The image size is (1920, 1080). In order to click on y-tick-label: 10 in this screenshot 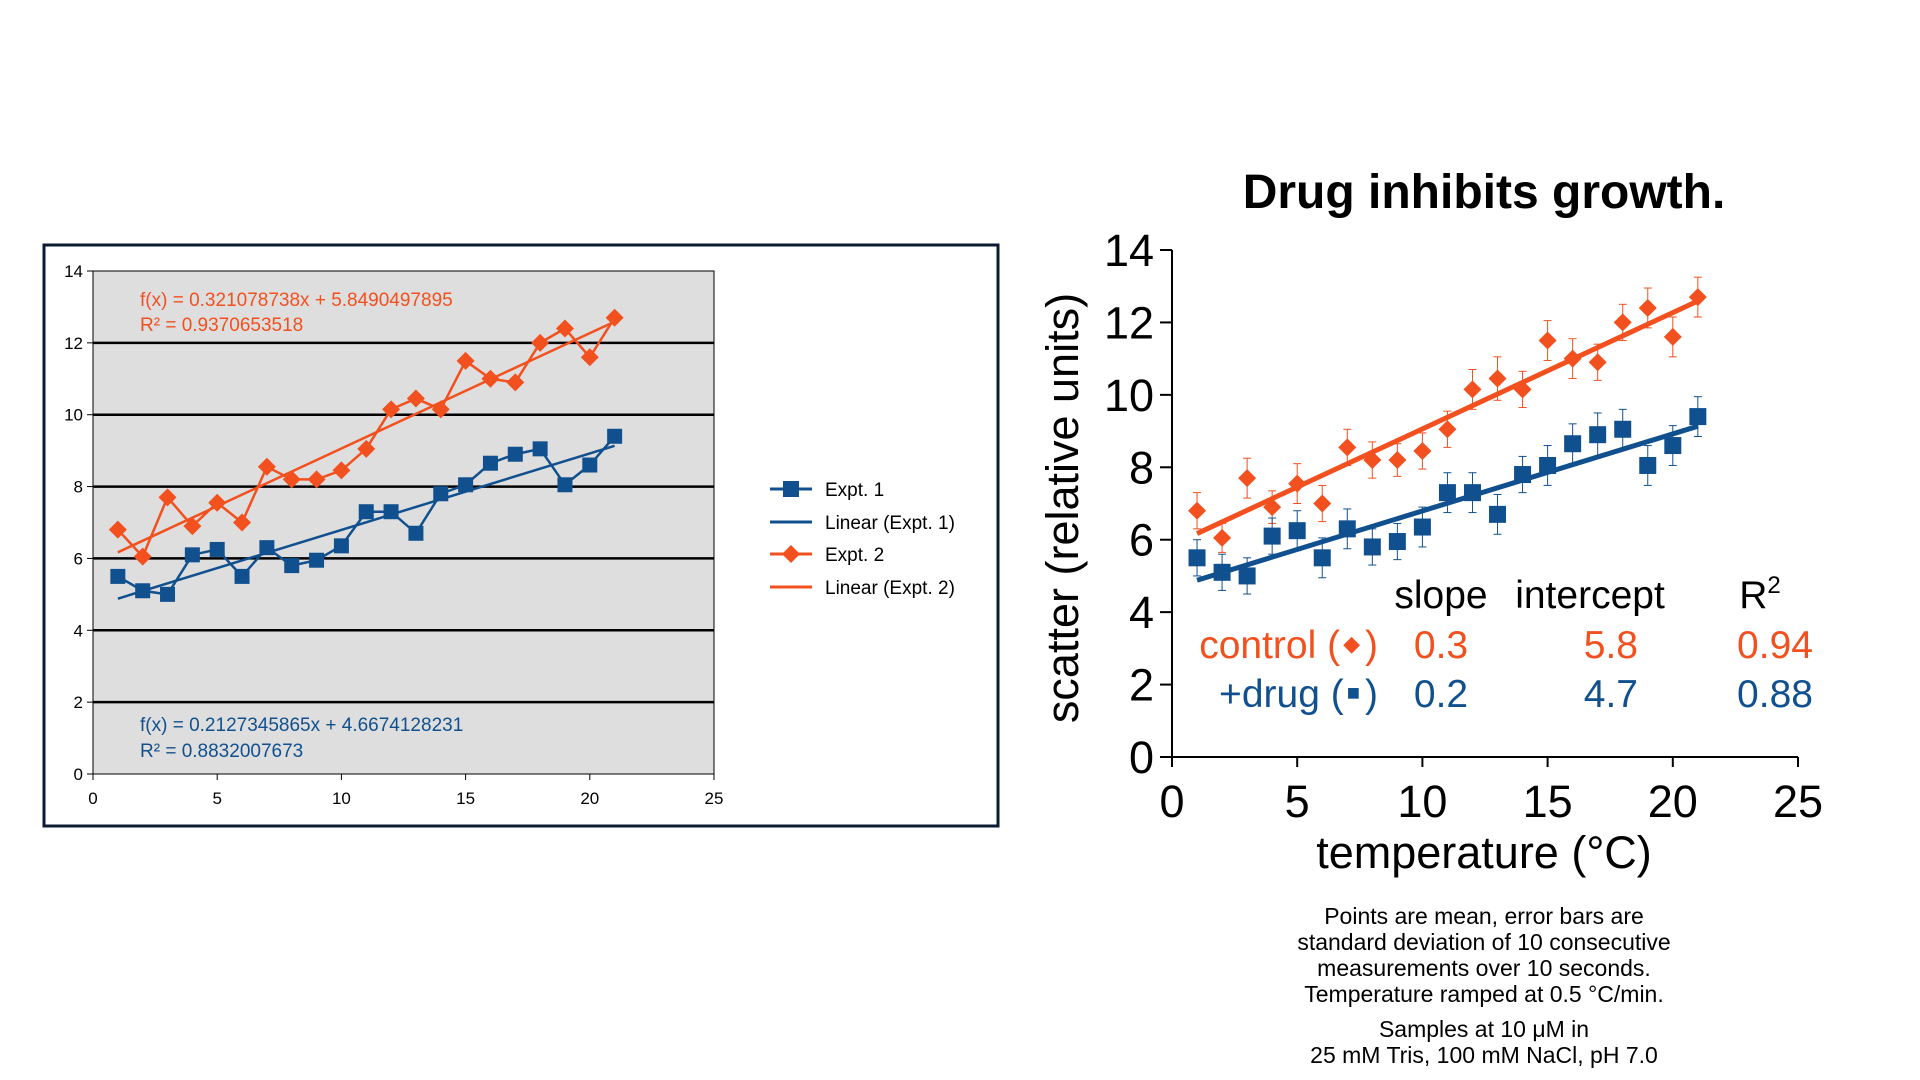, I will do `click(73, 415)`.